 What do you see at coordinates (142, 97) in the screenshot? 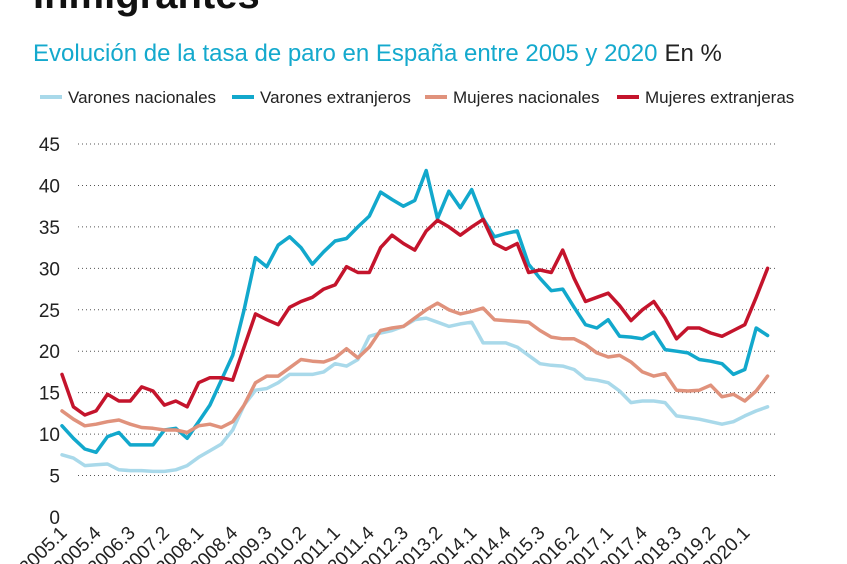
I see `legend-label: Varones nacionales` at bounding box center [142, 97].